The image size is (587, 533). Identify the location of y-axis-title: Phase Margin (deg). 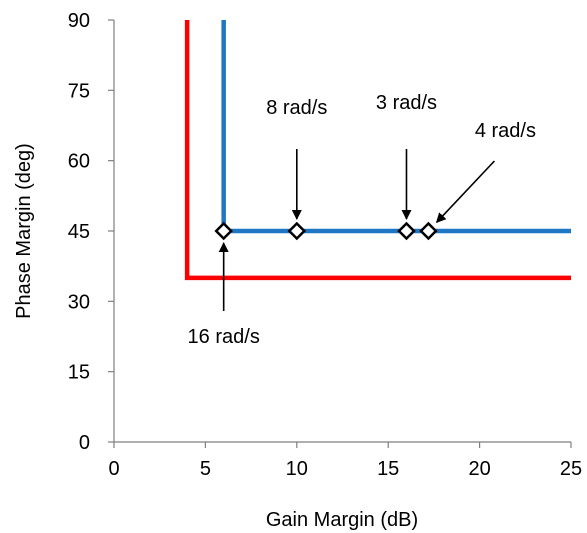
(24, 231).